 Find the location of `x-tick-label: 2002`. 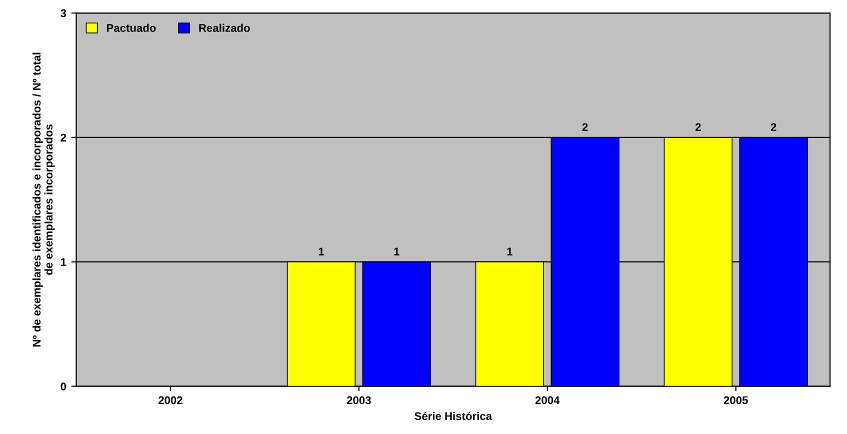

x-tick-label: 2002 is located at coordinates (170, 400).